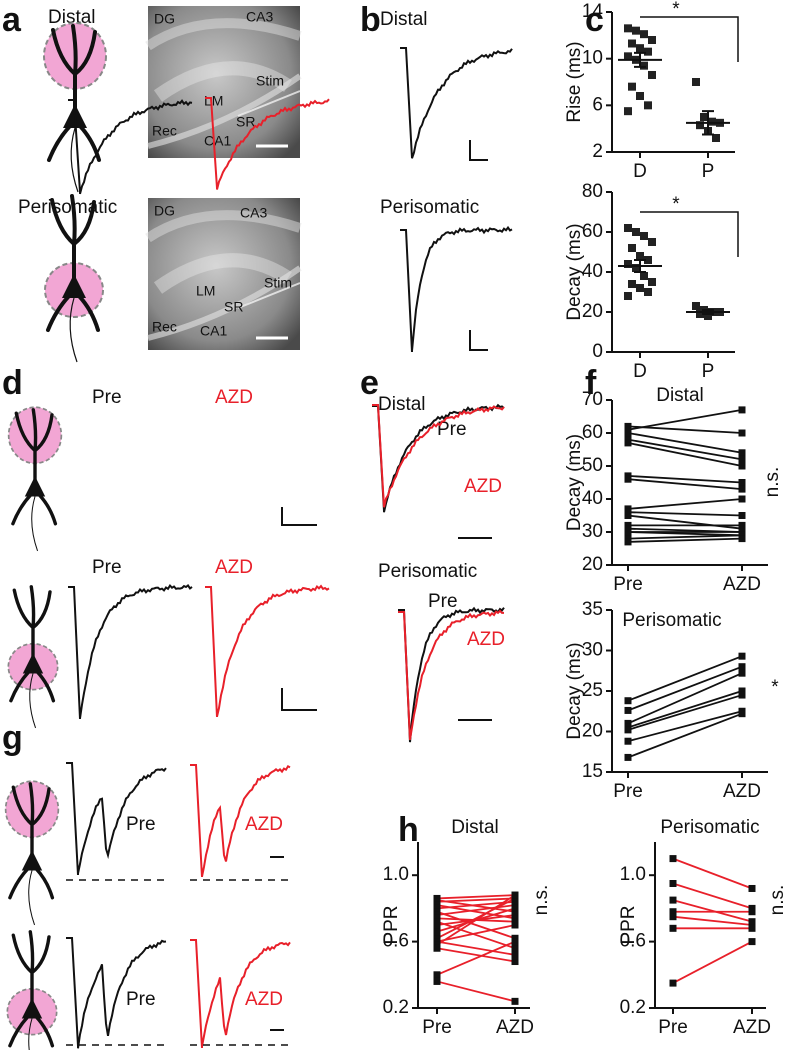 The width and height of the screenshot is (787, 1055). Describe the element at coordinates (628, 924) in the screenshot. I see `y-axis-label: PPR` at that location.